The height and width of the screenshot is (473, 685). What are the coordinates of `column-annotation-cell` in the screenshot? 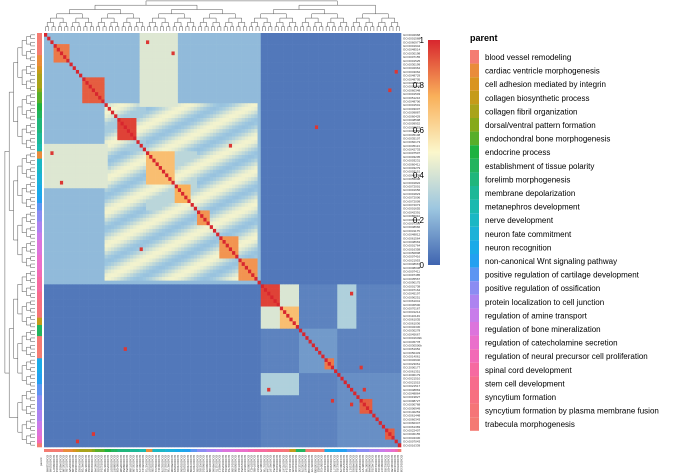 It's located at (234, 450).